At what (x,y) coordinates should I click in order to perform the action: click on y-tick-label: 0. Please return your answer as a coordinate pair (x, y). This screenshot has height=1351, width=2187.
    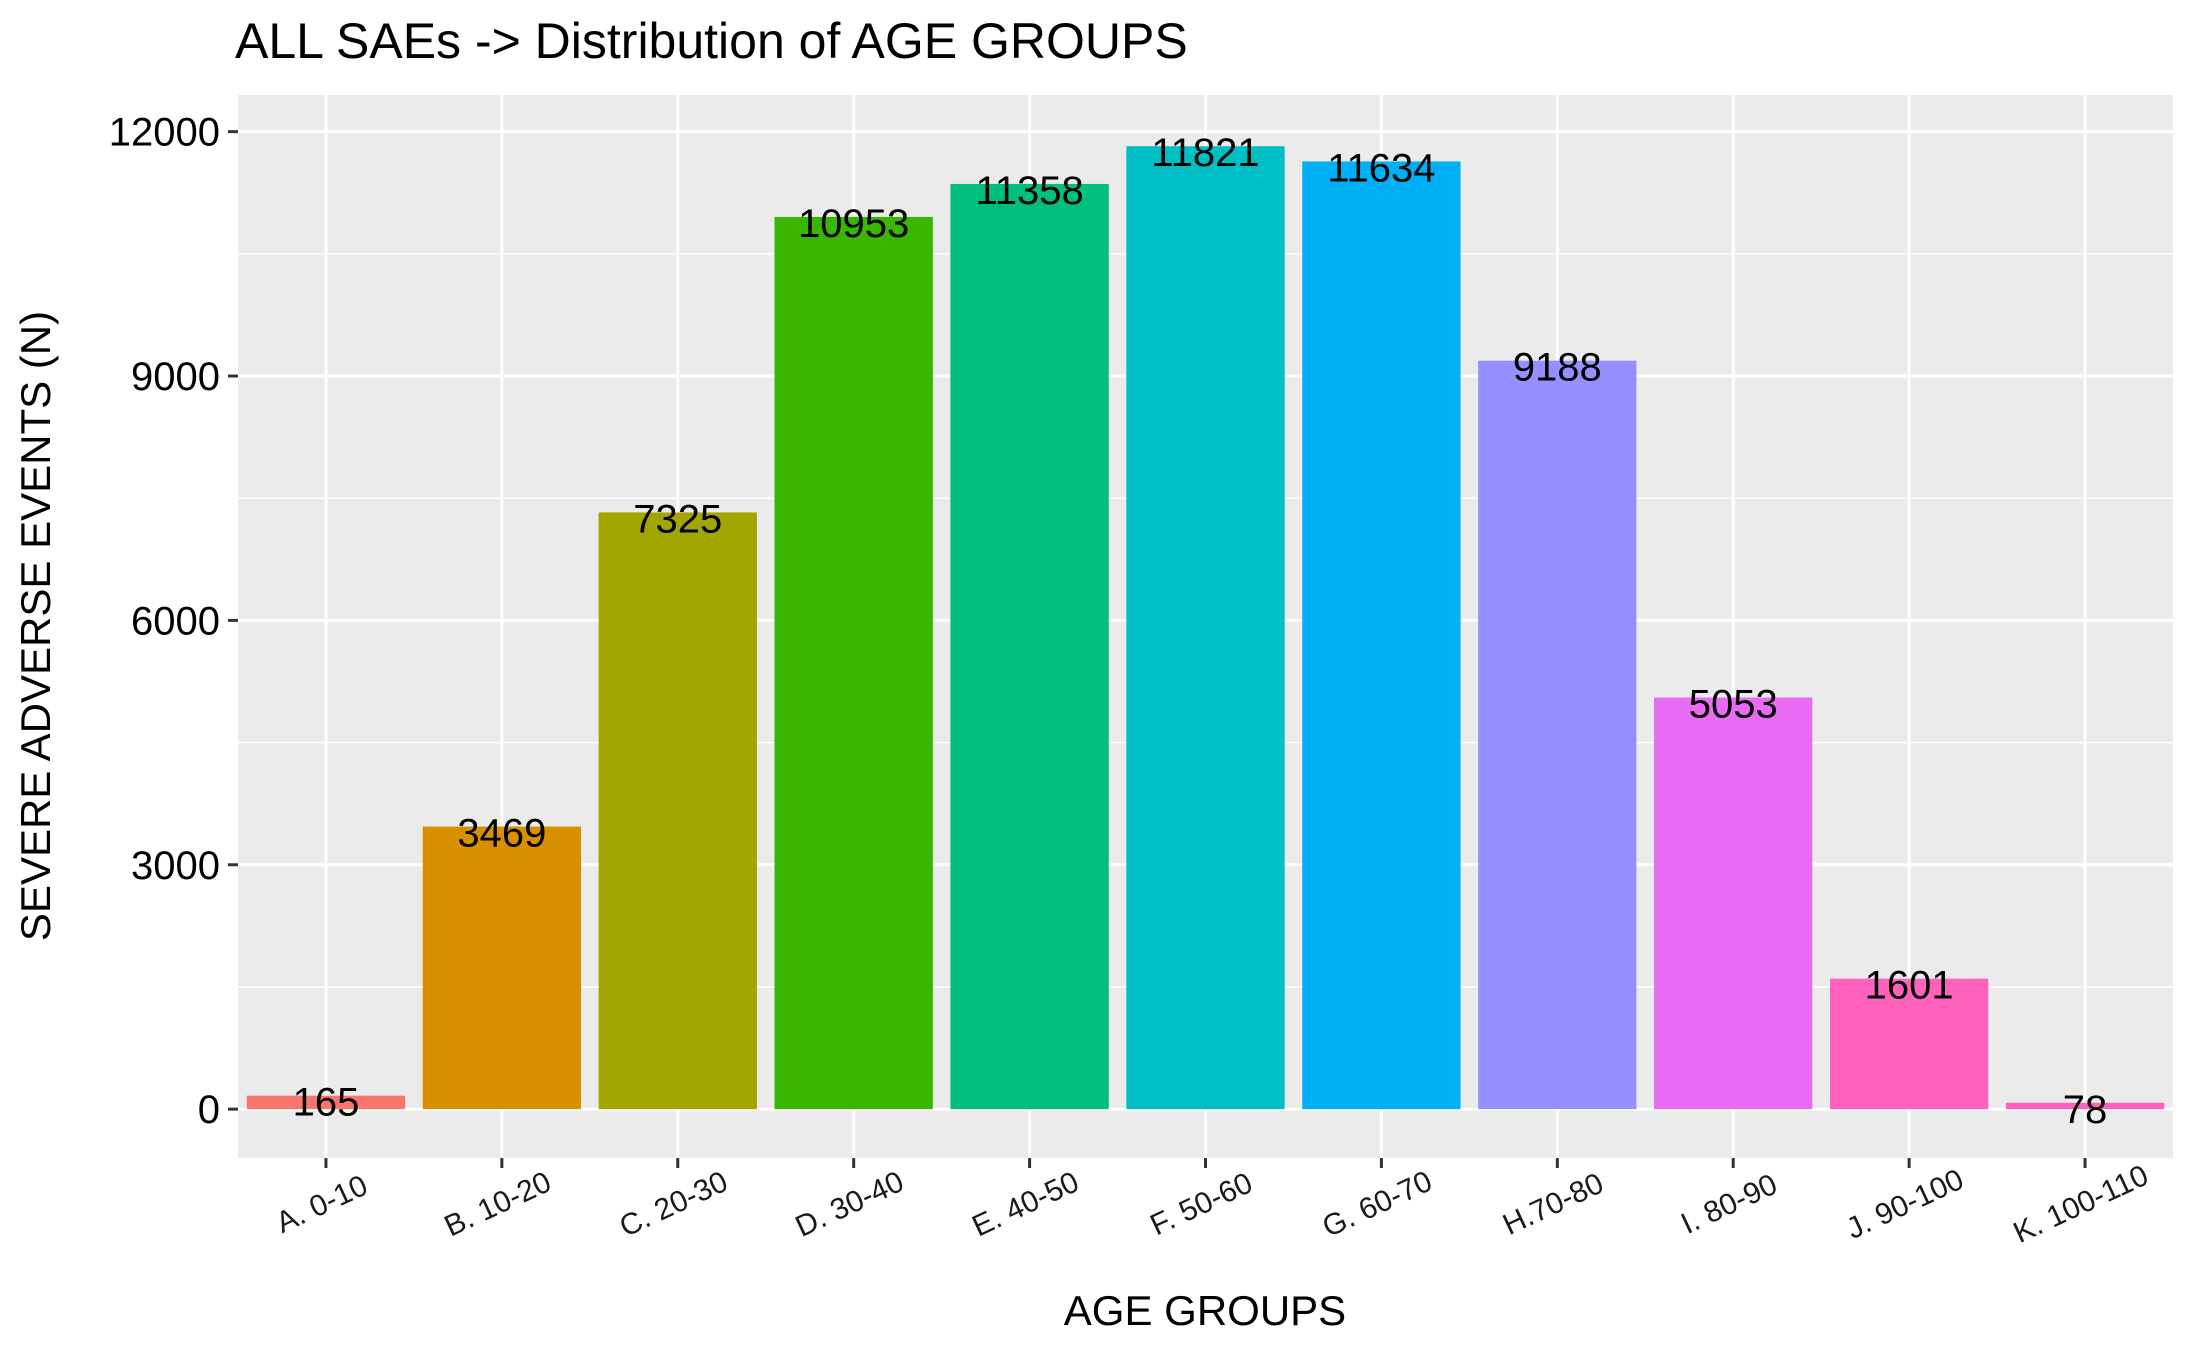
    Looking at the image, I should click on (209, 1110).